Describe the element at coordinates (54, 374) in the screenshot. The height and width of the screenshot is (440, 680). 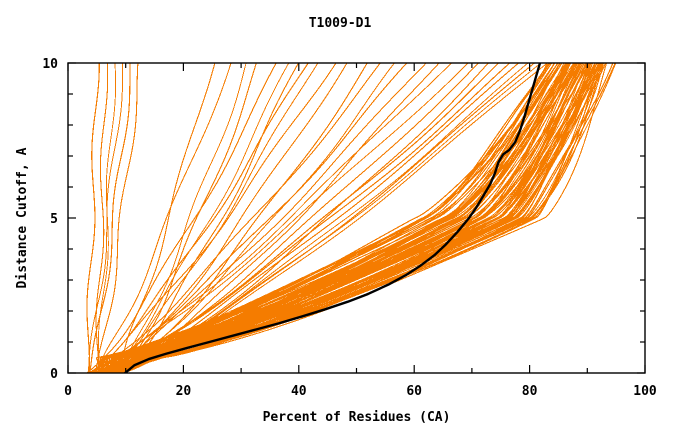
I see `y-tick-label: 0` at that location.